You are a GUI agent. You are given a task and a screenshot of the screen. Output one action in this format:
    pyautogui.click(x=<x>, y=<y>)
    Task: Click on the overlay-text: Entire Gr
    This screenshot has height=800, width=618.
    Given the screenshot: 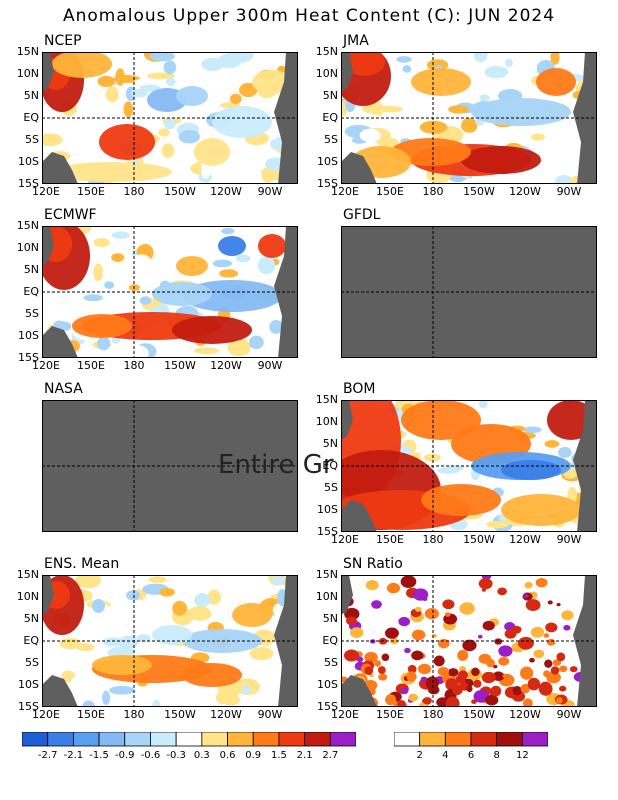 What is the action you would take?
    pyautogui.click(x=276, y=465)
    